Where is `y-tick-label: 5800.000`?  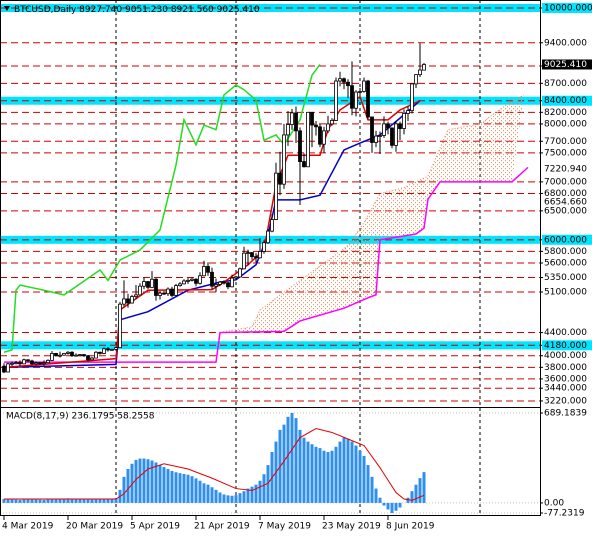 y-tick-label: 5800.000 is located at coordinates (565, 252).